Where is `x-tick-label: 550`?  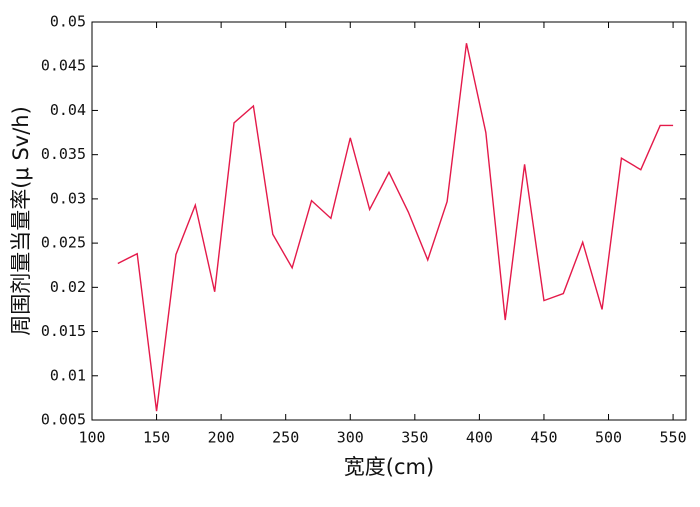 x-tick-label: 550 is located at coordinates (673, 438).